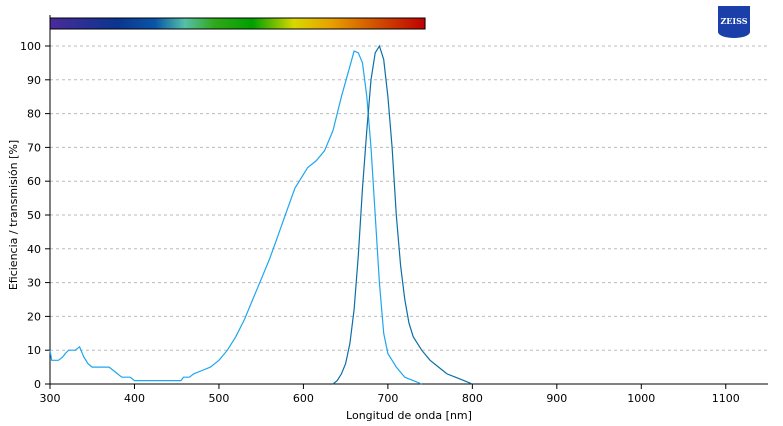 The image size is (783, 426). What do you see at coordinates (34, 181) in the screenshot?
I see `y-tick-label: 60` at bounding box center [34, 181].